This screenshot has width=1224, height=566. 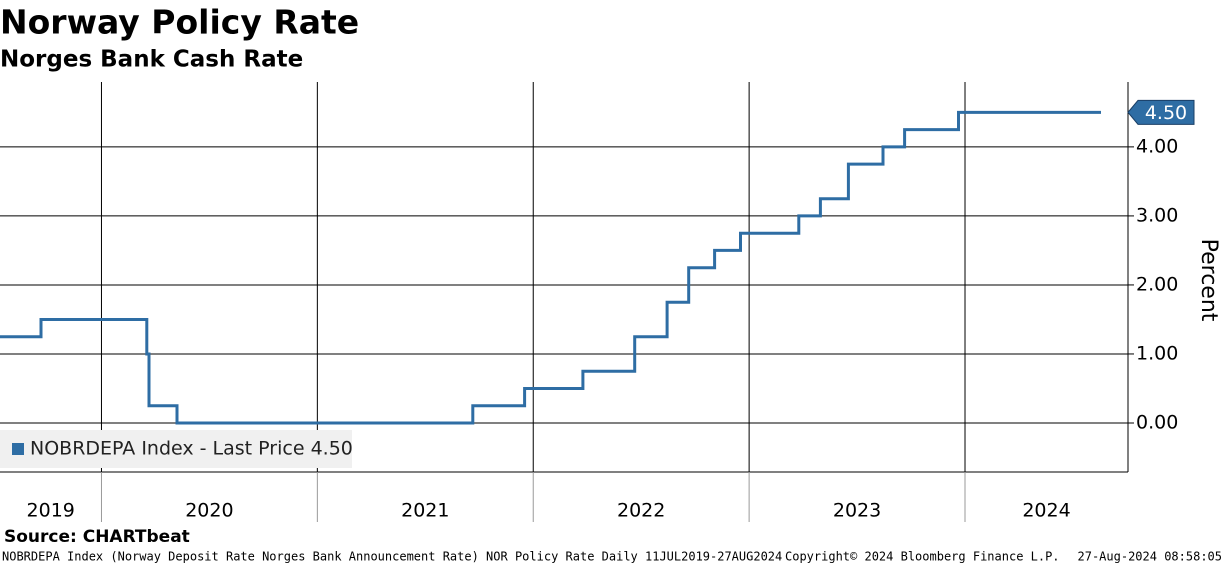 What do you see at coordinates (1157, 422) in the screenshot?
I see `y-tick-label: 0.00` at bounding box center [1157, 422].